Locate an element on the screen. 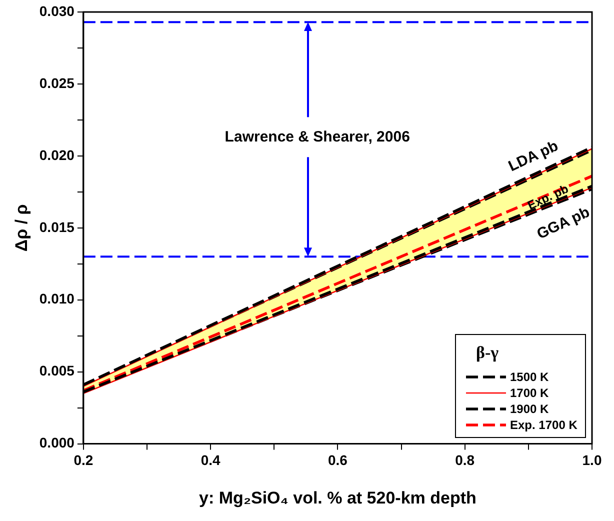 The height and width of the screenshot is (521, 614). y-axis-title: Δρ / ρ is located at coordinates (21, 228).